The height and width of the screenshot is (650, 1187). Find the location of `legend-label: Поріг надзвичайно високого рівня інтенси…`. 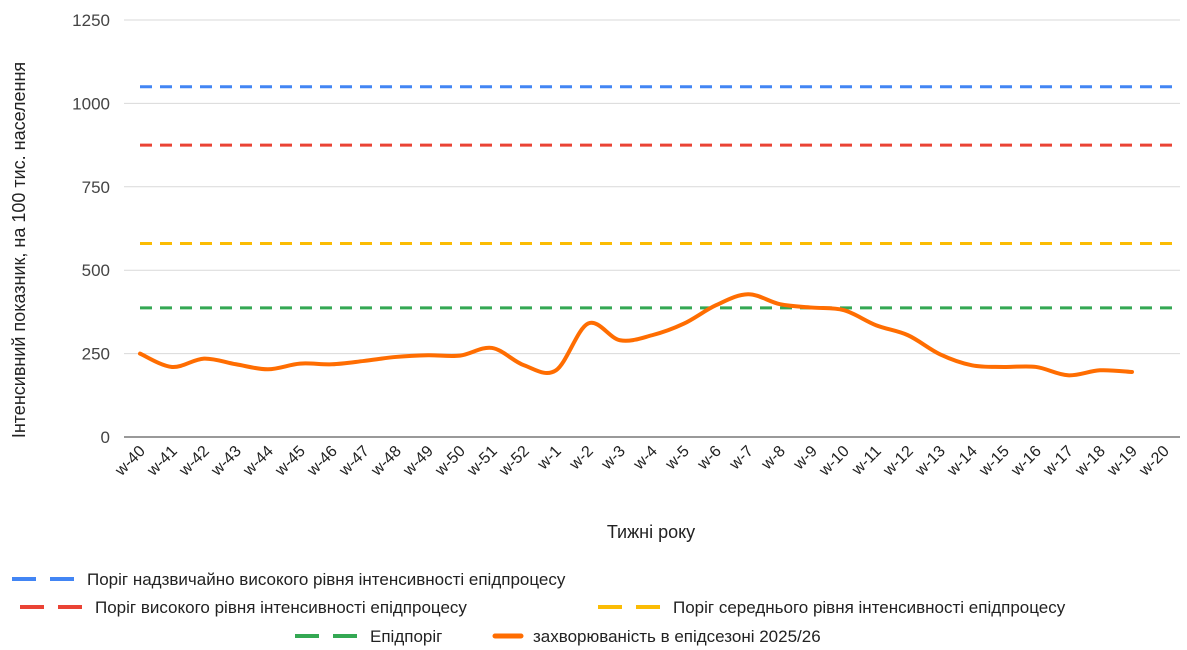

legend-label: Поріг надзвичайно високого рівня інтенси… is located at coordinates (326, 579).